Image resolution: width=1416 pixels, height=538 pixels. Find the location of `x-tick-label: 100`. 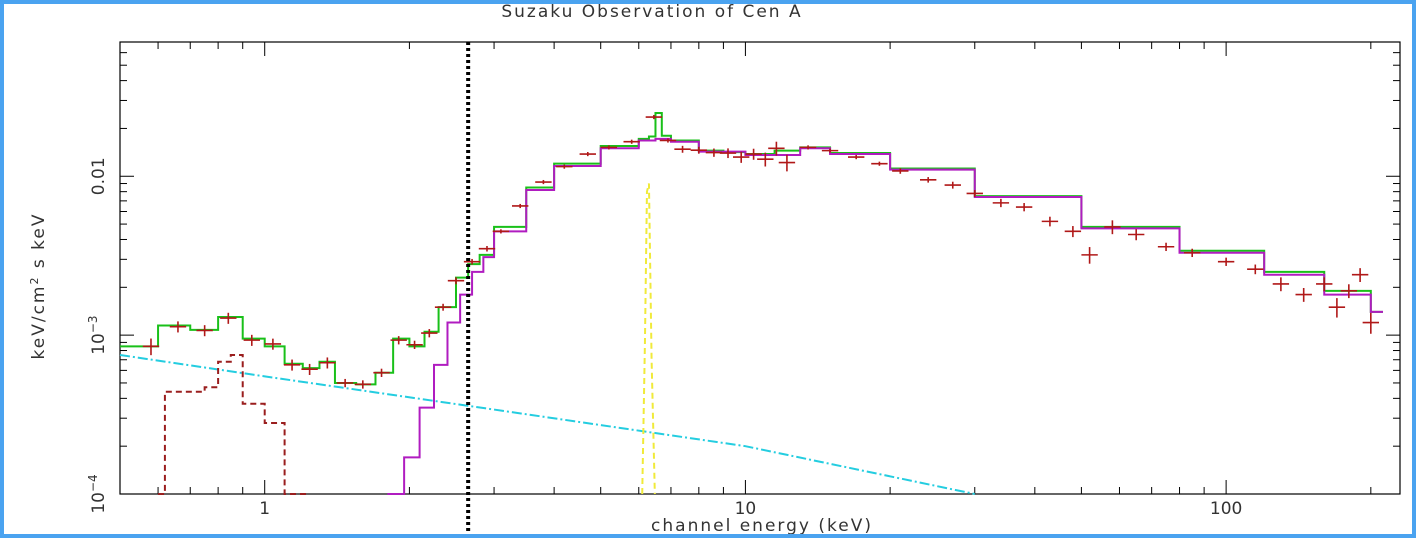

x-tick-label: 100 is located at coordinates (1226, 509).